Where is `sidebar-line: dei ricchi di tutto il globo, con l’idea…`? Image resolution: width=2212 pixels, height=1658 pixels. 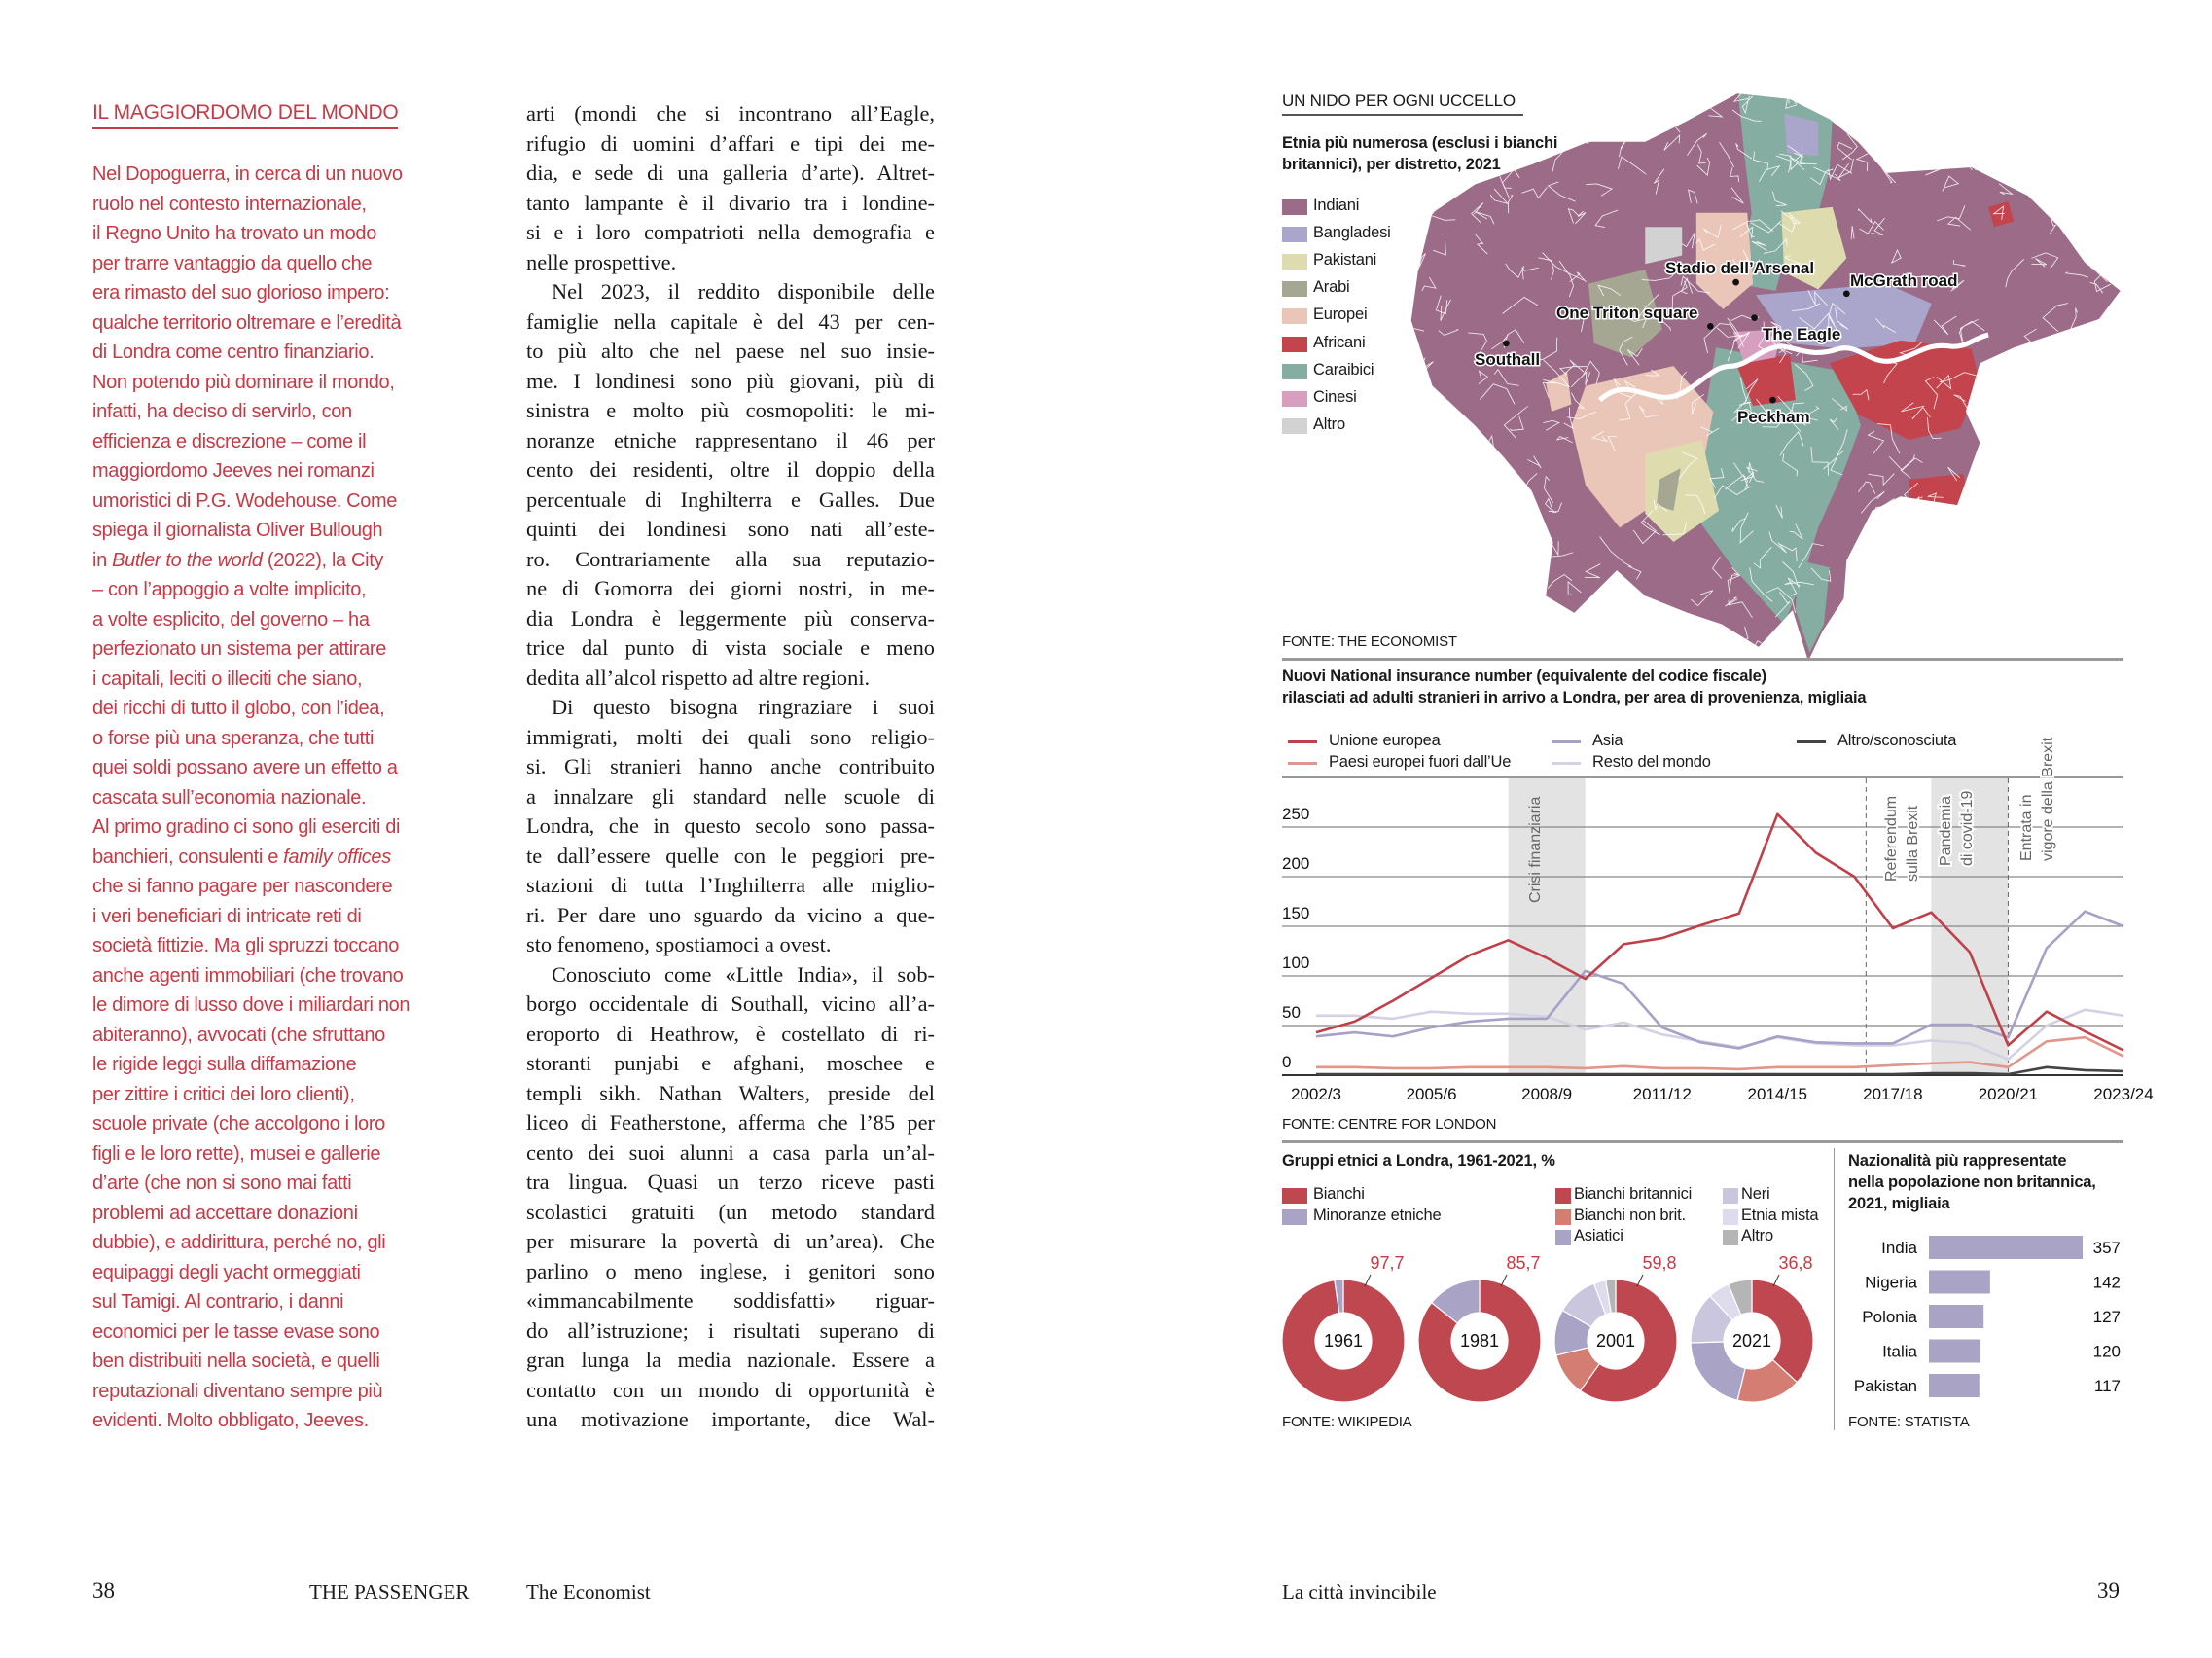
sidebar-line: dei ricchi di tutto il globo, con l’idea… is located at coordinates (239, 708).